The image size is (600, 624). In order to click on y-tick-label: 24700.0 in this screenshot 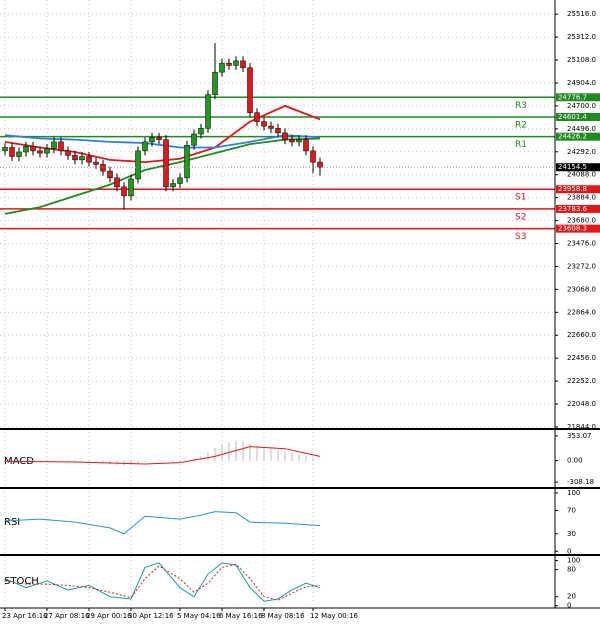, I will do `click(581, 106)`.